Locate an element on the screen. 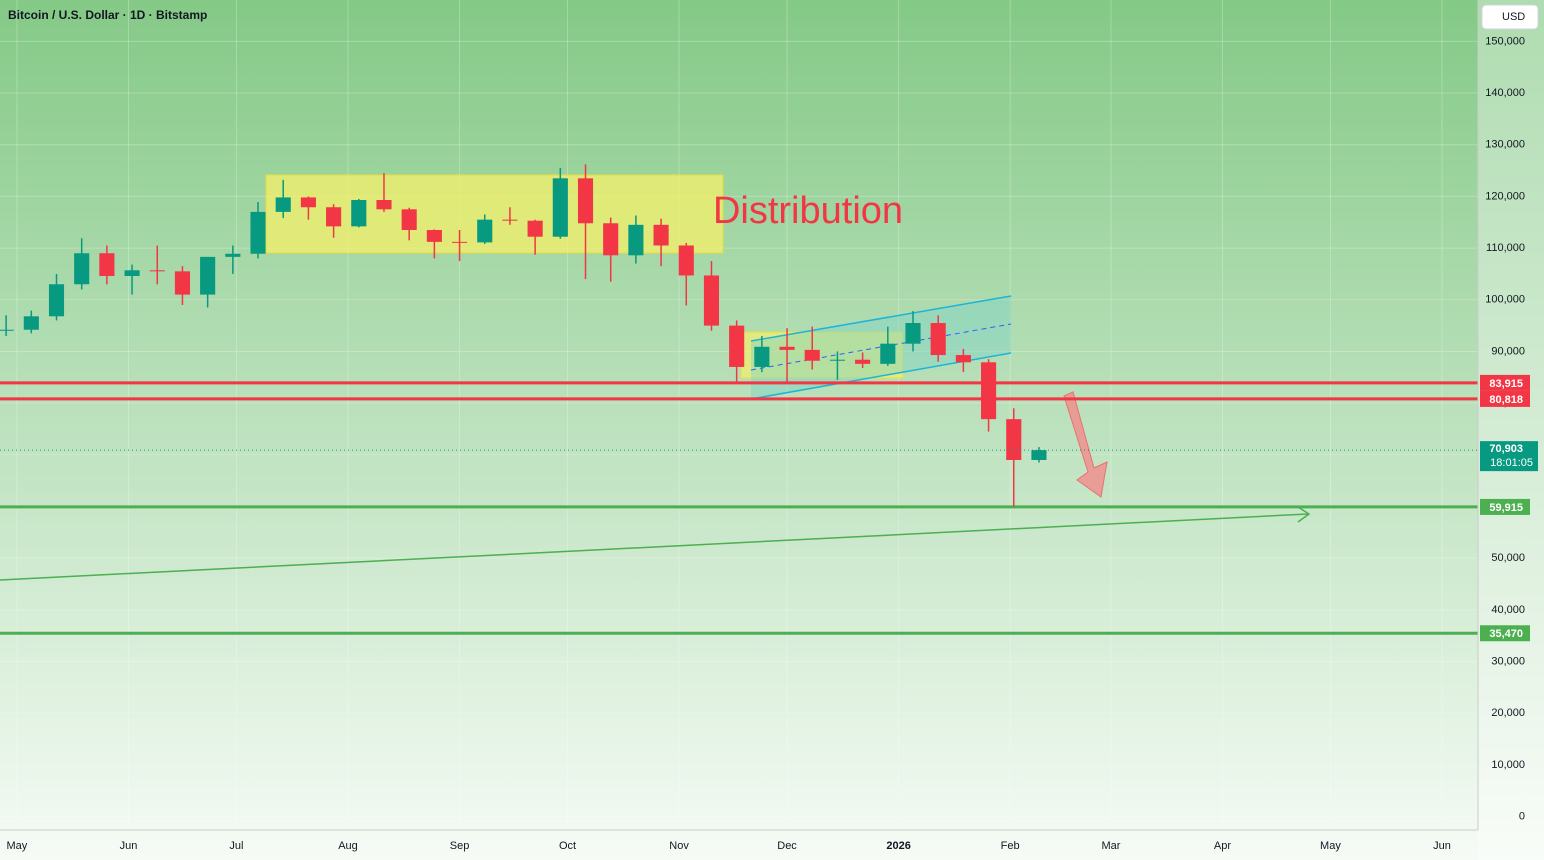 This screenshot has width=1544, height=860. x-tick-label: Mar is located at coordinates (1110, 846).